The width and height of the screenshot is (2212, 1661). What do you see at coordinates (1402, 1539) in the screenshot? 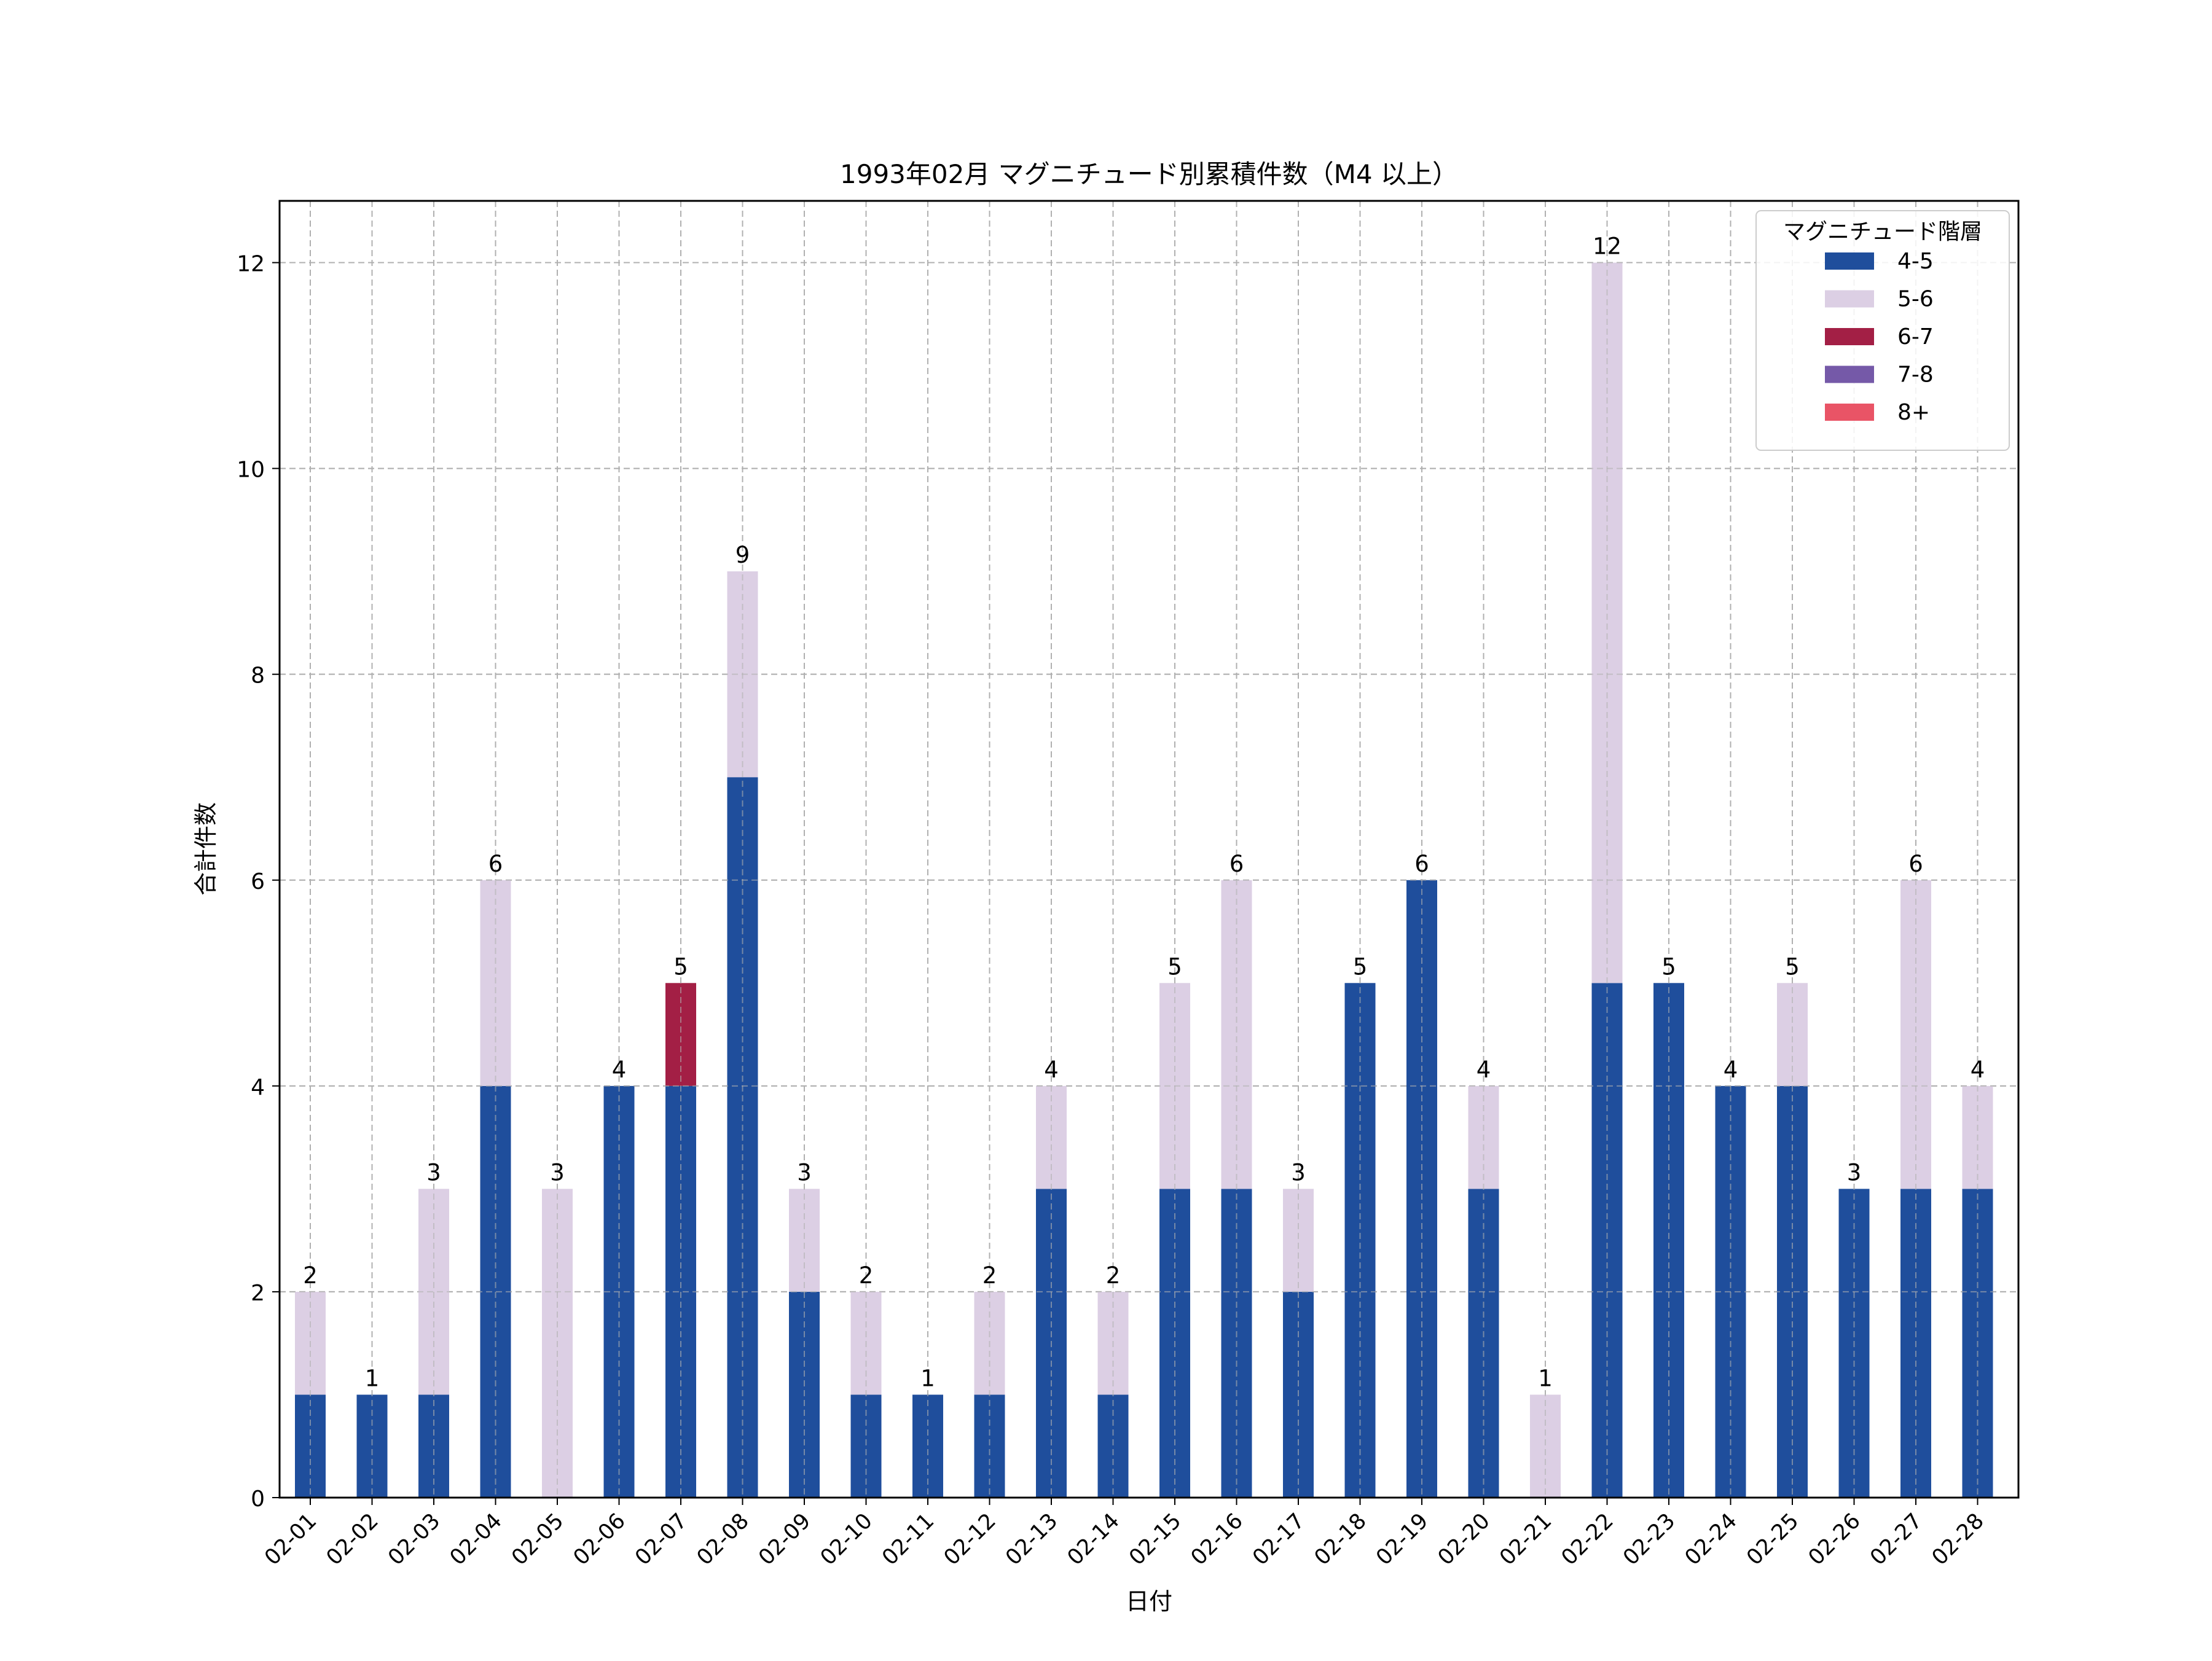
I see `x-tick-label: 02-19` at bounding box center [1402, 1539].